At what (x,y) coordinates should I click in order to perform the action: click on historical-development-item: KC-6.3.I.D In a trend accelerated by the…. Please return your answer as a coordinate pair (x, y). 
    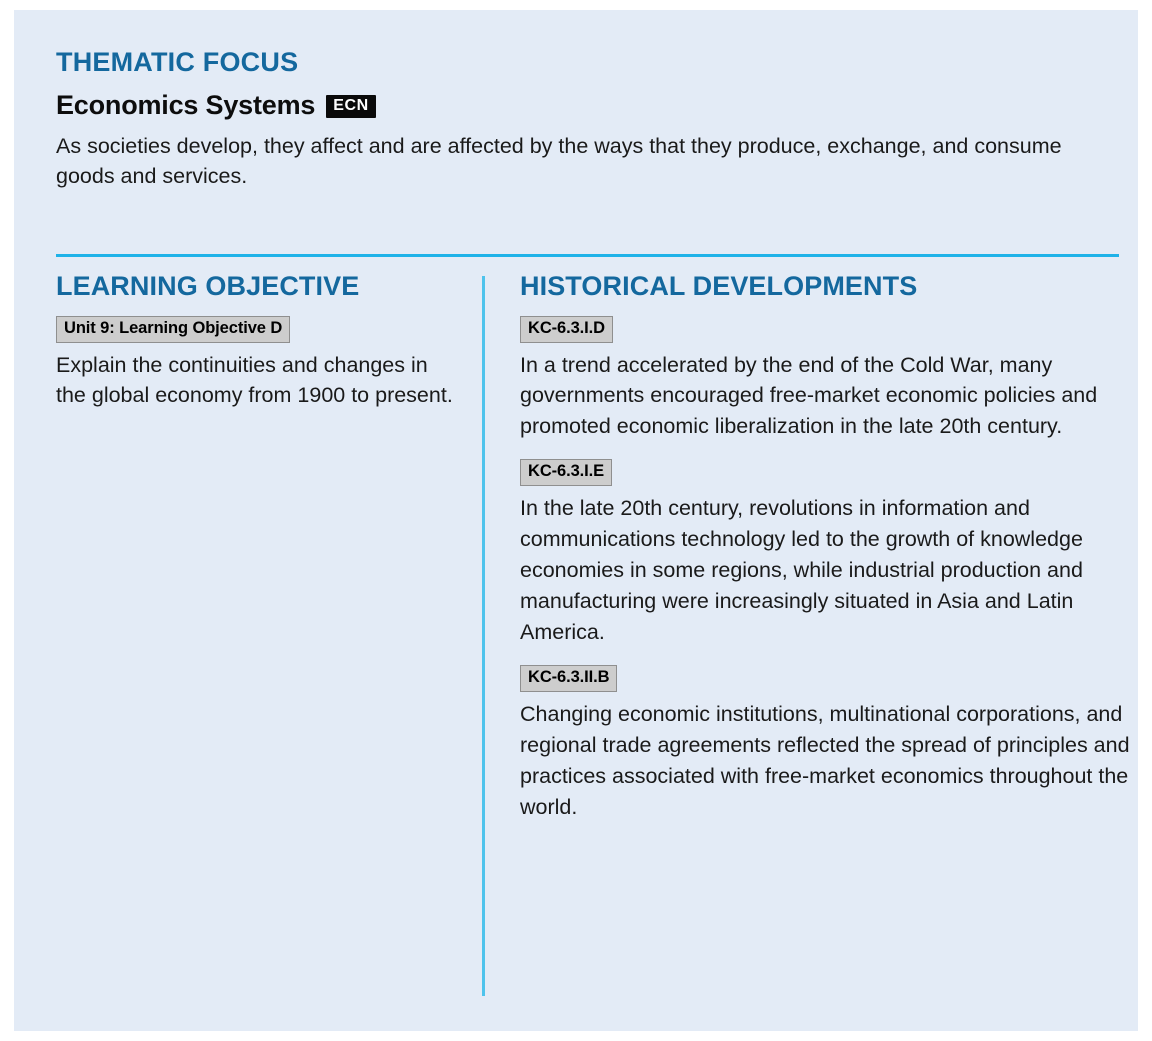
    Looking at the image, I should click on (829, 379).